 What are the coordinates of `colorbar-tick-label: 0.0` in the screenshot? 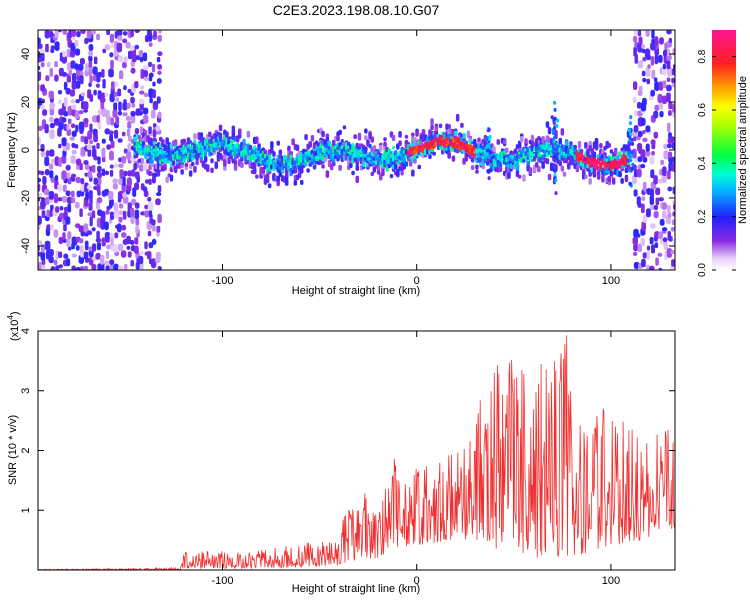 It's located at (702, 270).